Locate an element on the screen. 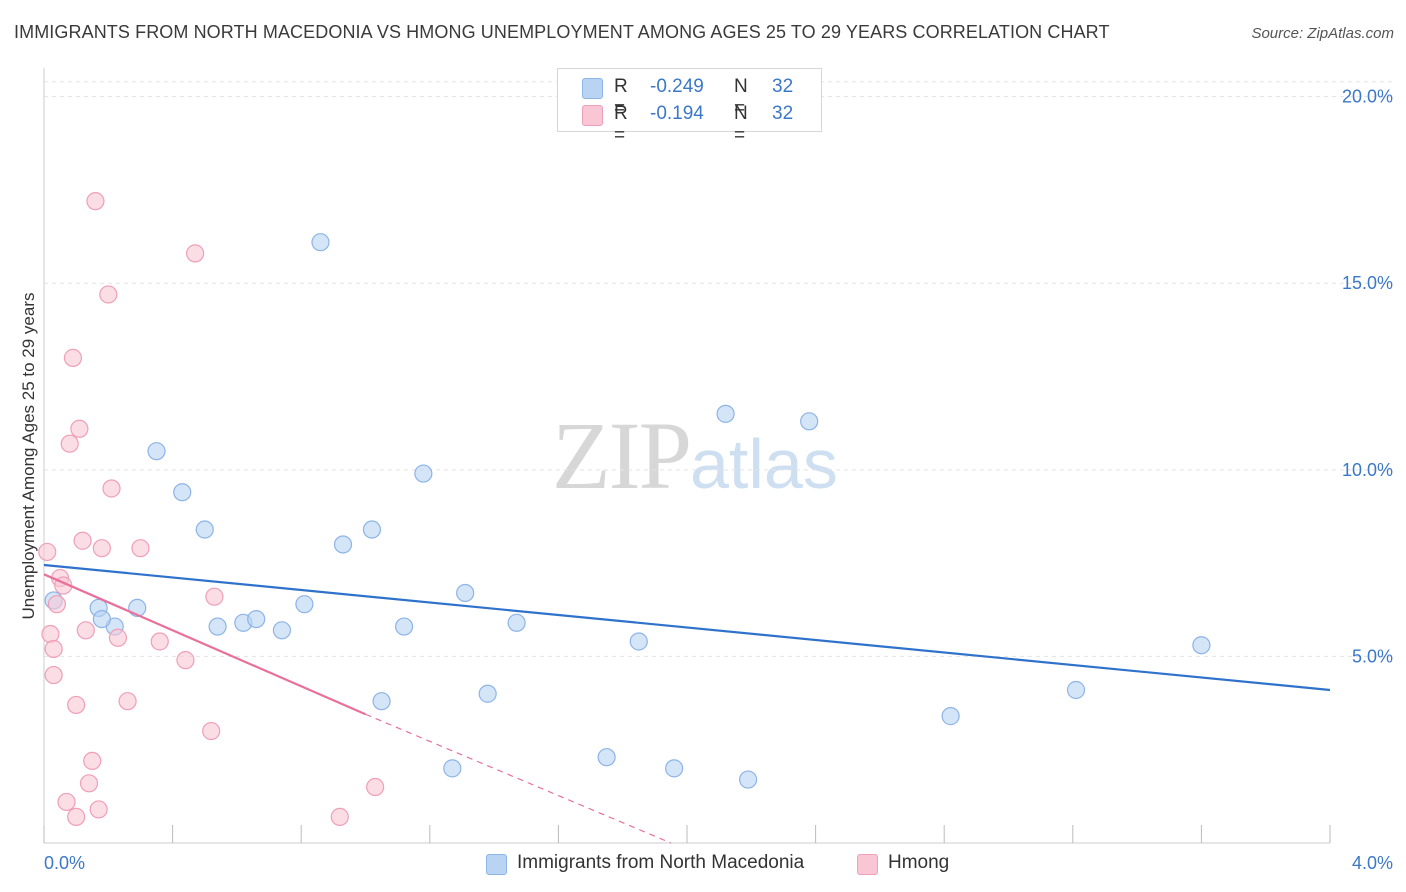  x-tick-label: 4.0% is located at coordinates (1372, 863).